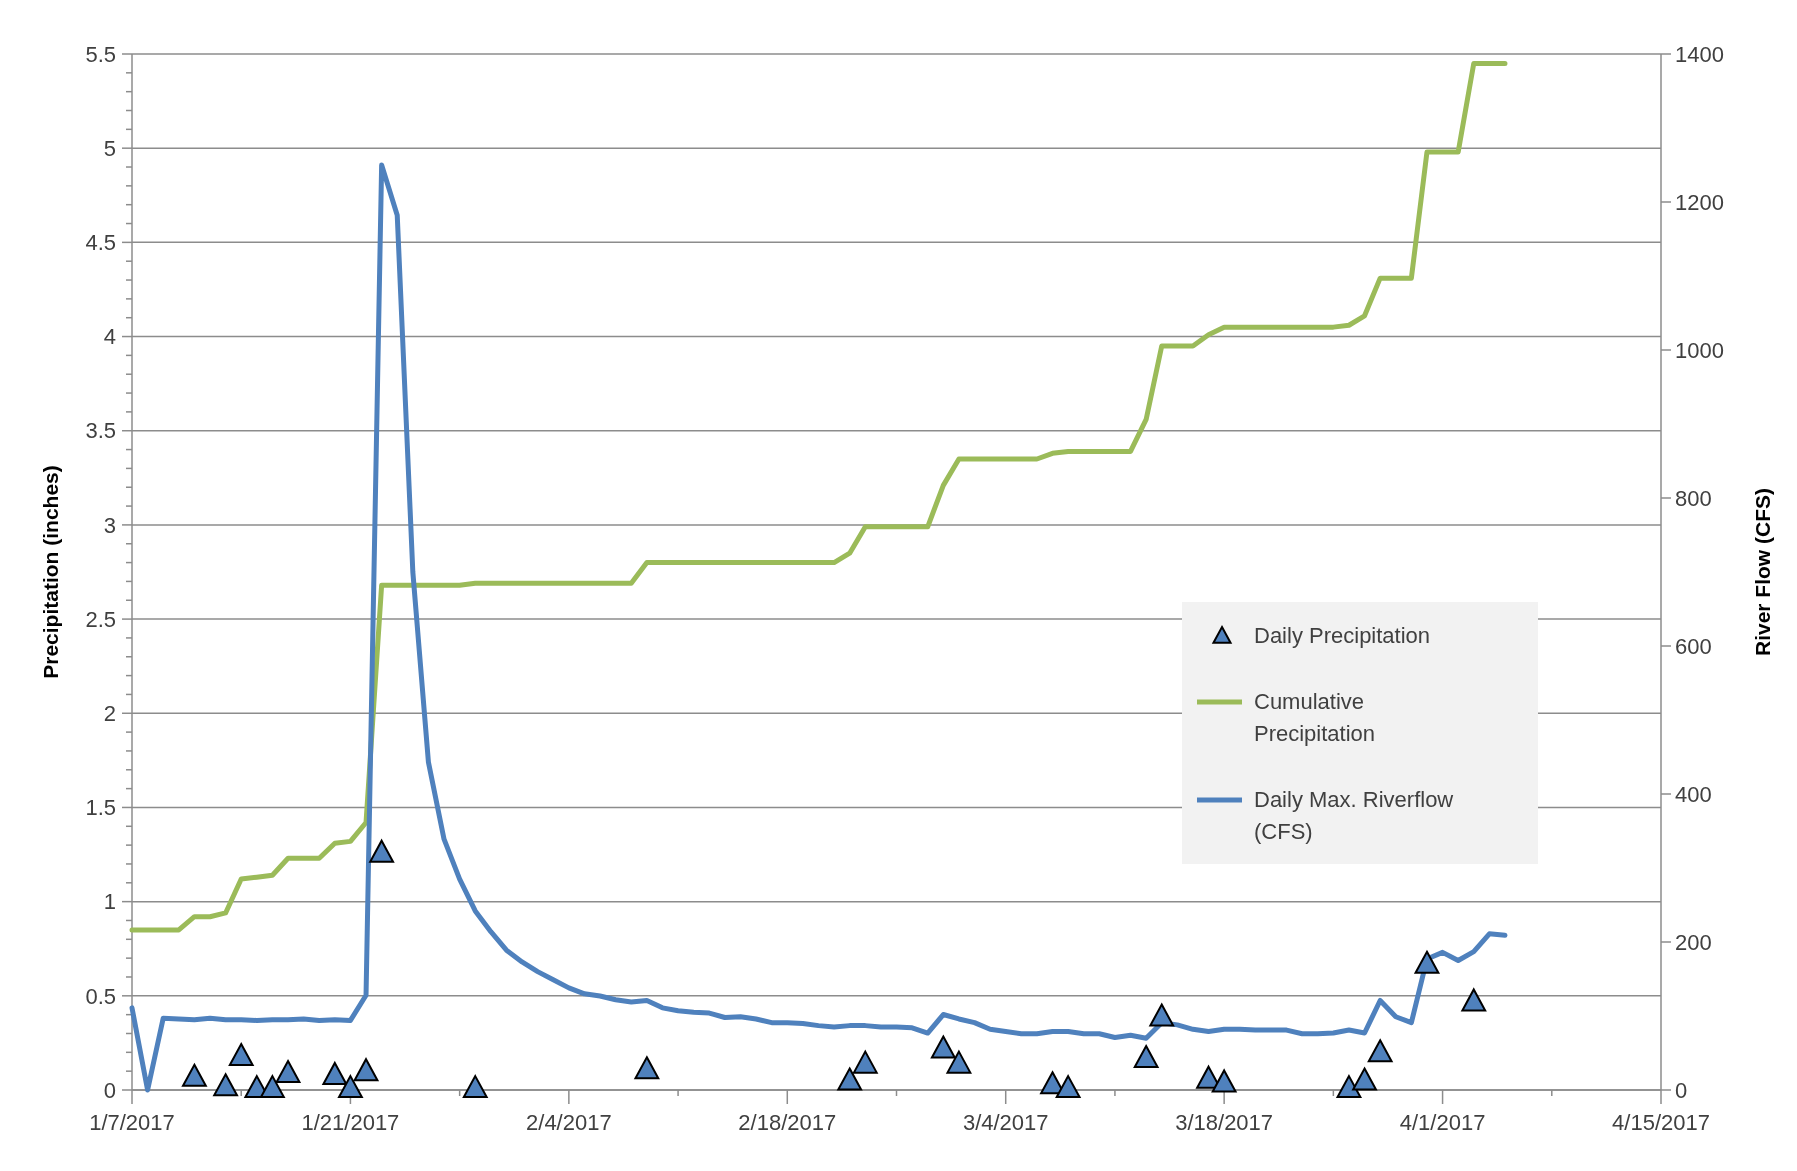 The height and width of the screenshot is (1171, 1797). What do you see at coordinates (1693, 646) in the screenshot?
I see `y2-tick-label: 600` at bounding box center [1693, 646].